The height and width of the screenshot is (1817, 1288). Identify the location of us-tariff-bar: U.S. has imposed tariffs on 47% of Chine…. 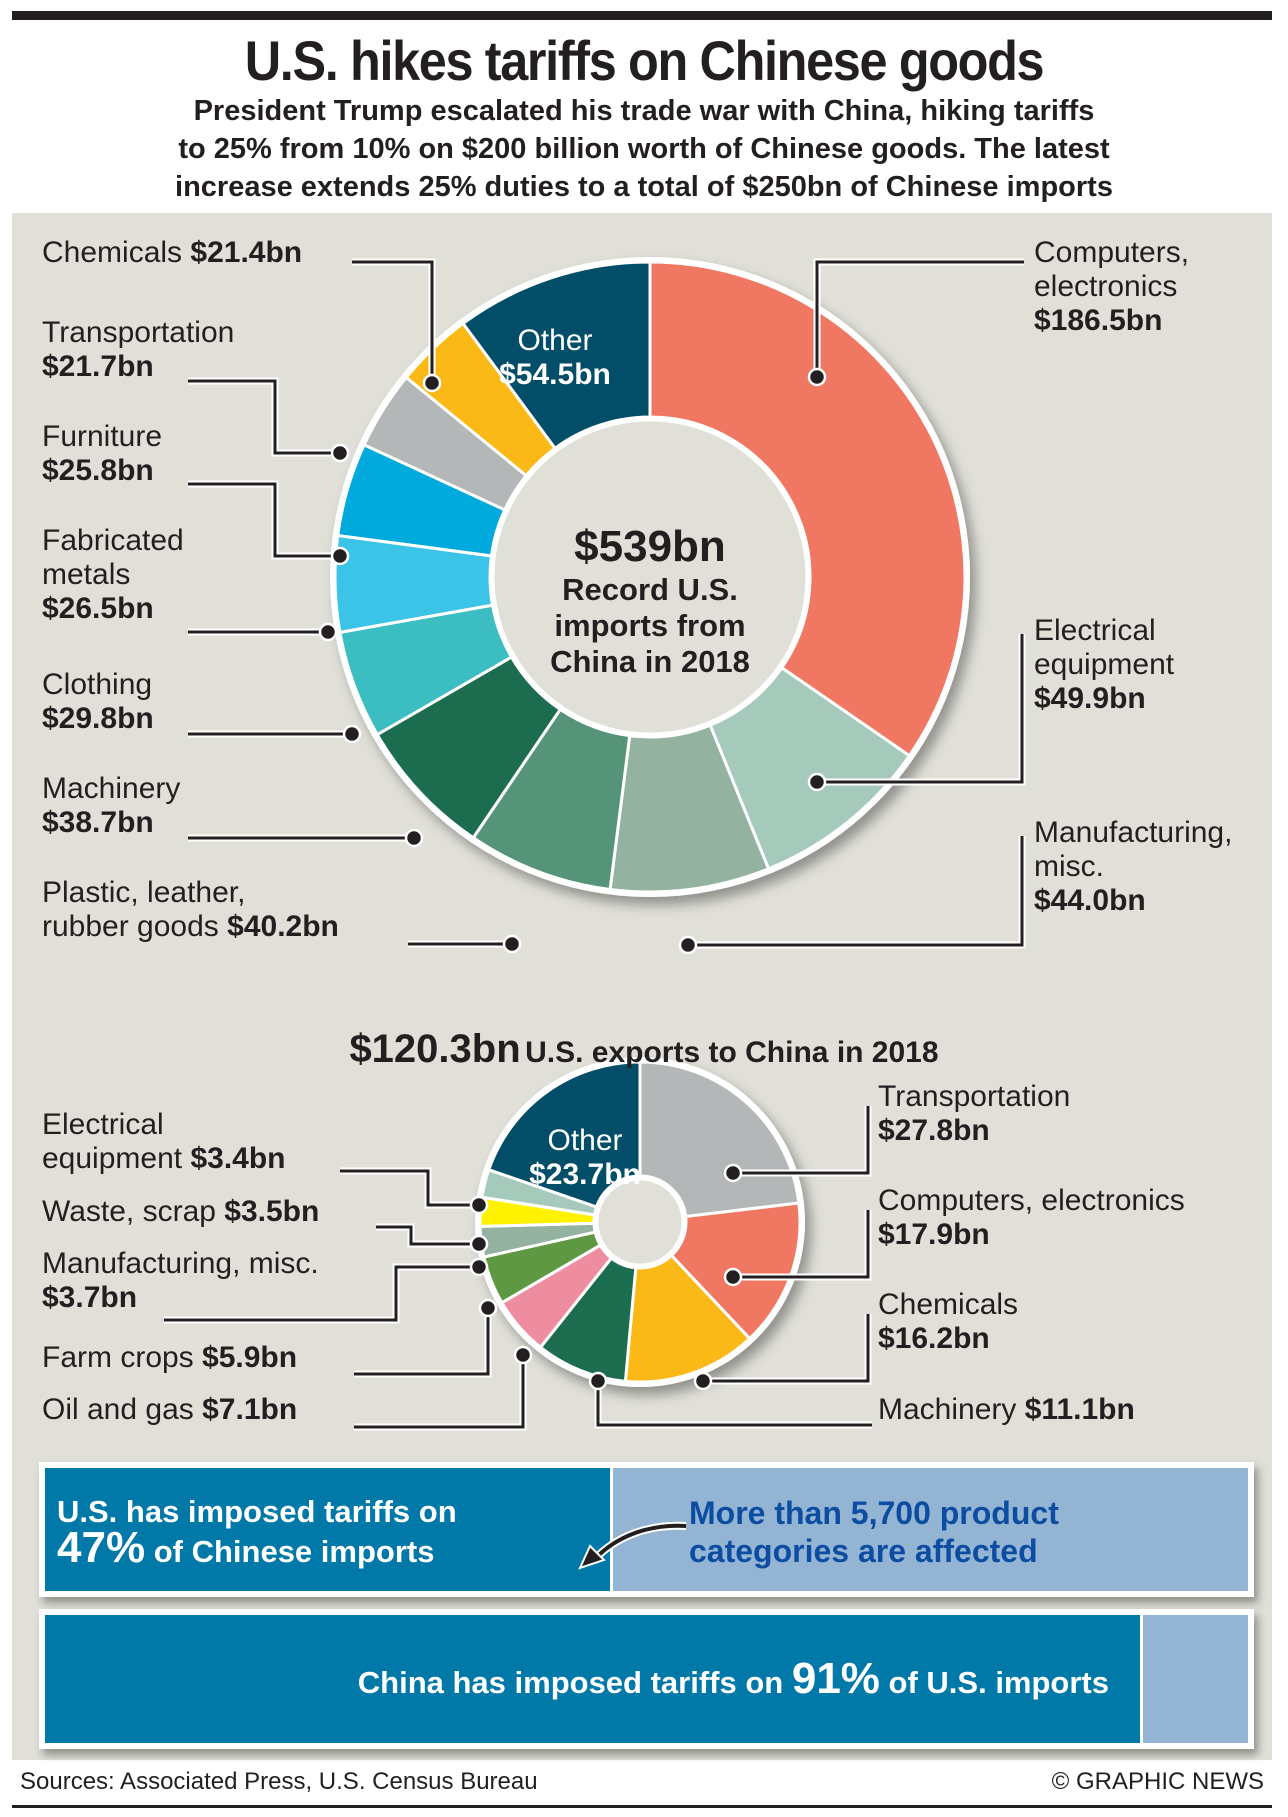
(646, 1529).